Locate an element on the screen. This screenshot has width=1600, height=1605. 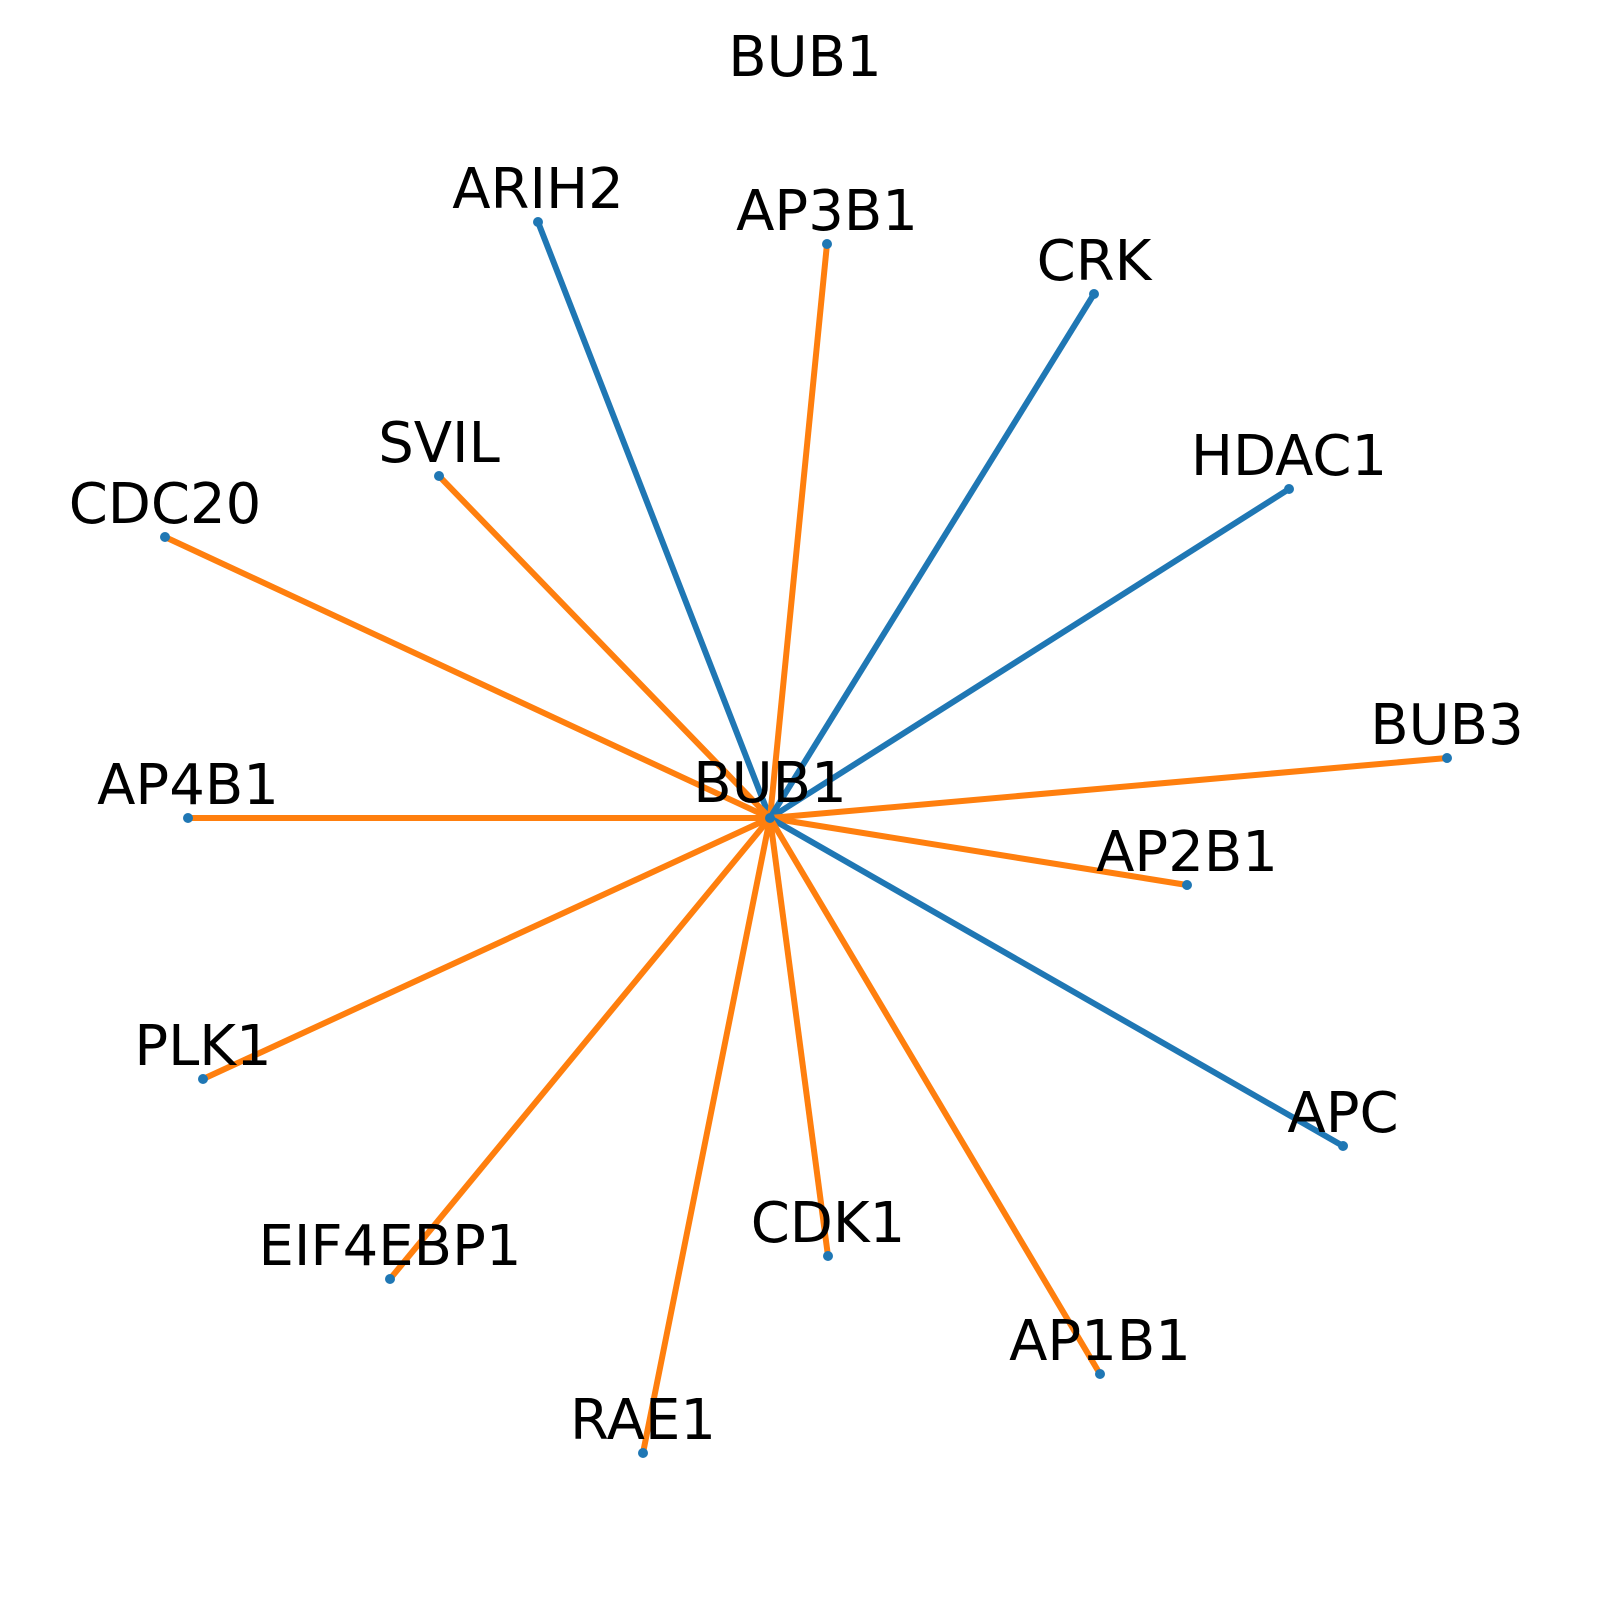
node-hdac1 is located at coordinates (1289, 489).